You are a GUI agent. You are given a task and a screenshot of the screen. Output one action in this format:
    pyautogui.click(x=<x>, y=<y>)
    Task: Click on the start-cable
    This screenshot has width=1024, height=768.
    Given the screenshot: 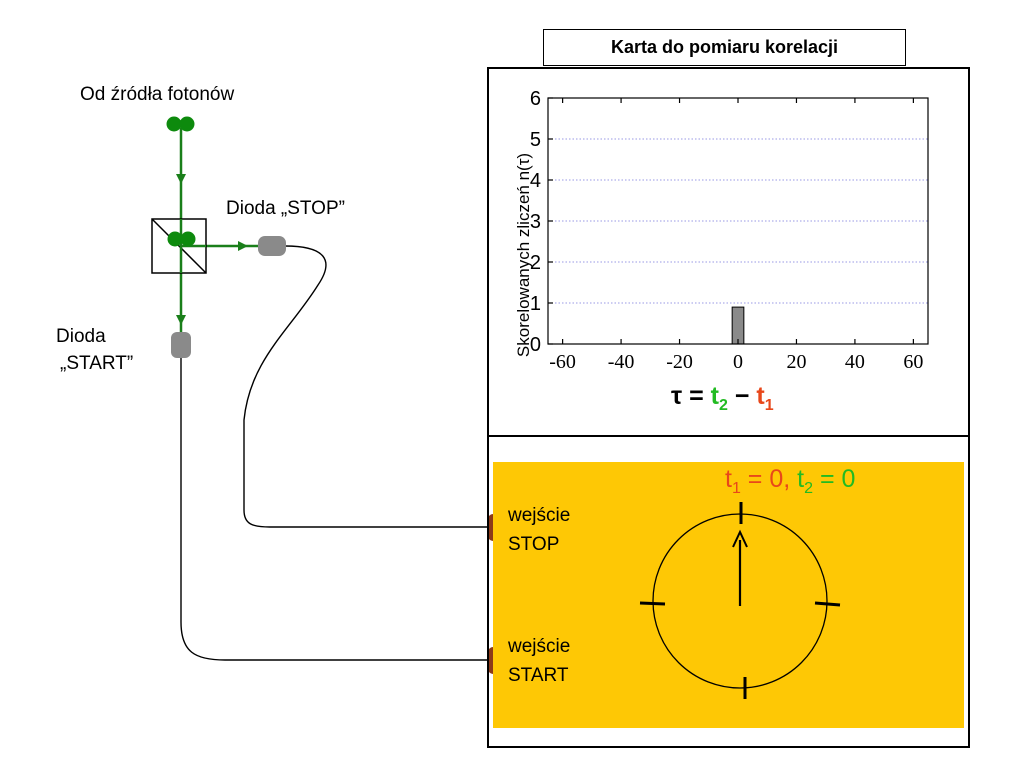 What is the action you would take?
    pyautogui.click(x=334, y=509)
    